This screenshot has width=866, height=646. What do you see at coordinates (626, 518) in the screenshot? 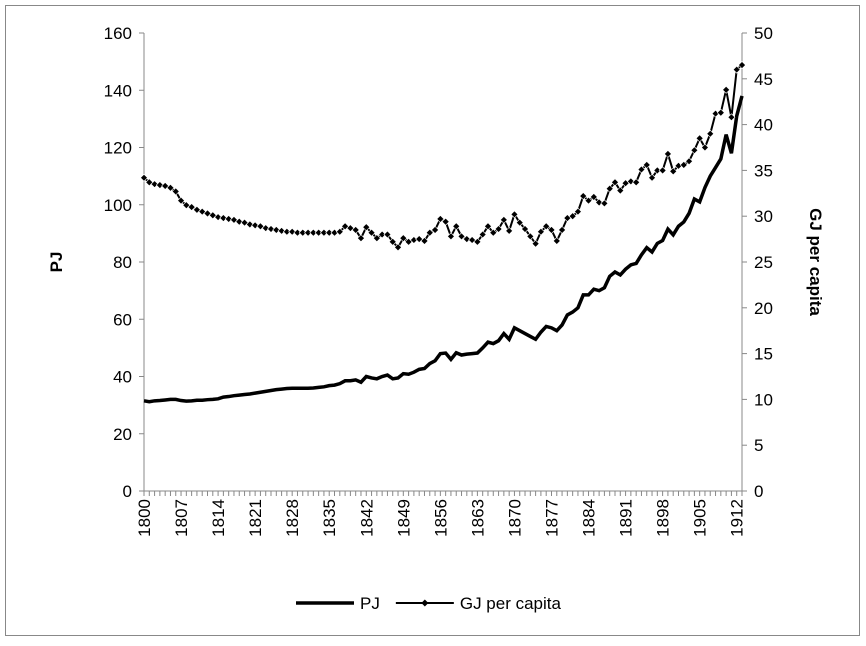
I see `x-tick-label: 1891` at bounding box center [626, 518].